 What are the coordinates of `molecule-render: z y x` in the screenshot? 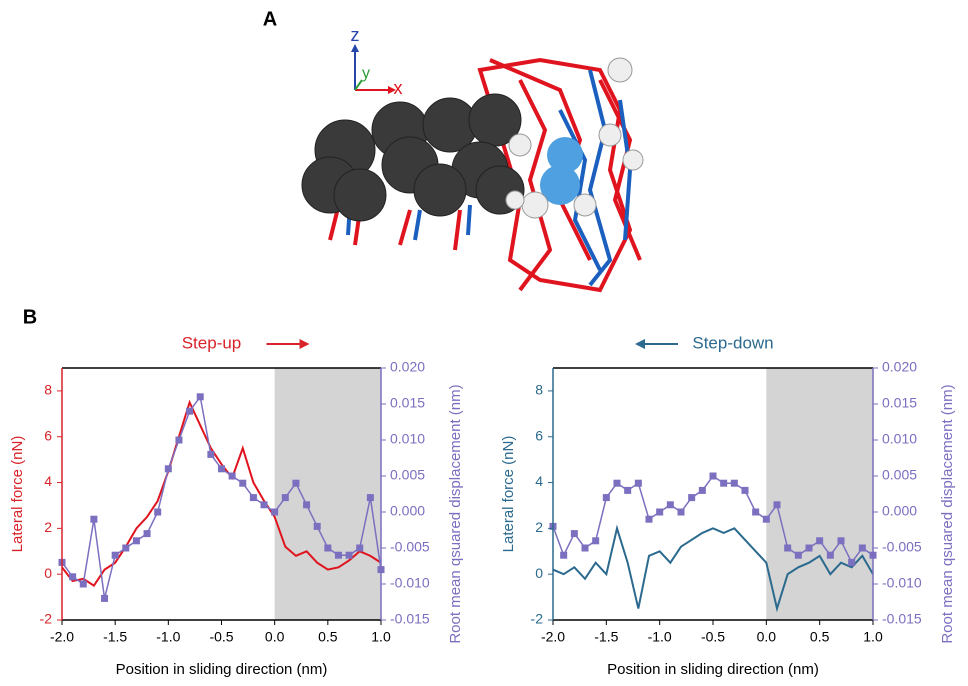 It's located at (472, 159).